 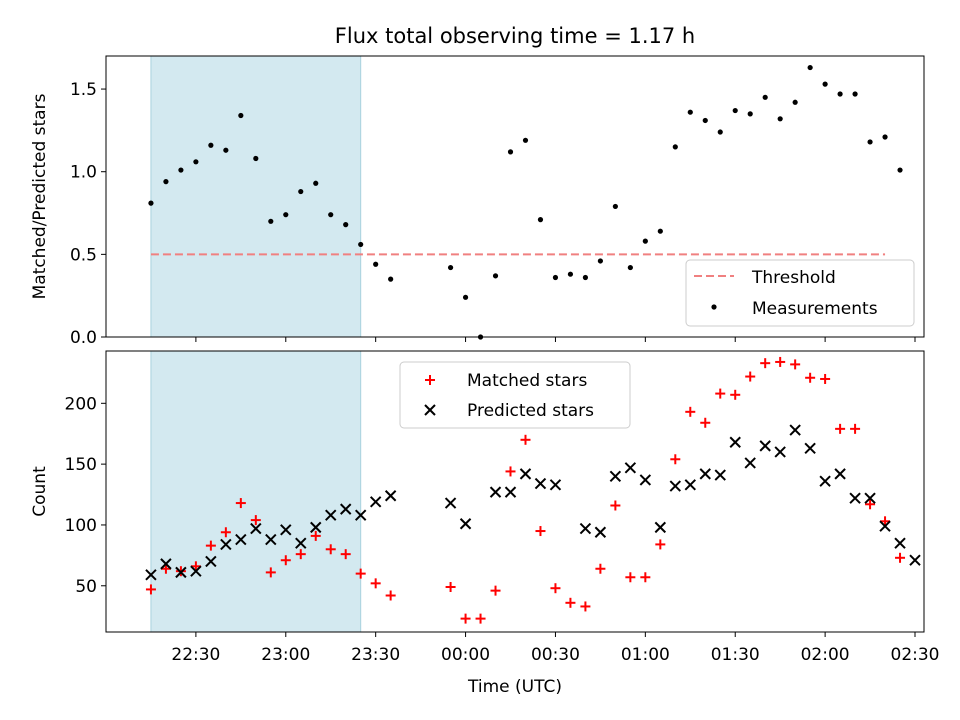 What do you see at coordinates (81, 526) in the screenshot?
I see `bottom-y-tick-label: 100` at bounding box center [81, 526].